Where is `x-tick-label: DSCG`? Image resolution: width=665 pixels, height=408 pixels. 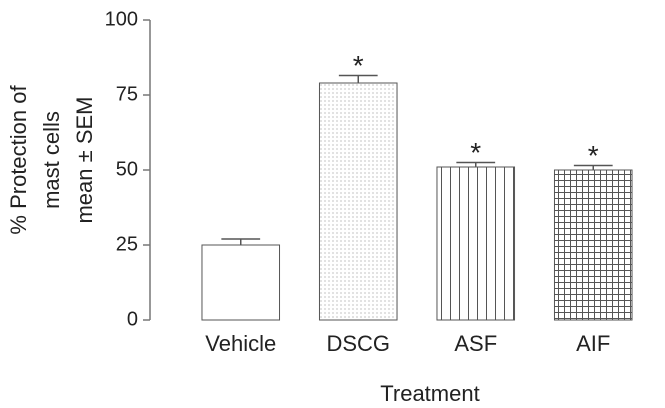
x-tick-label: DSCG is located at coordinates (358, 343).